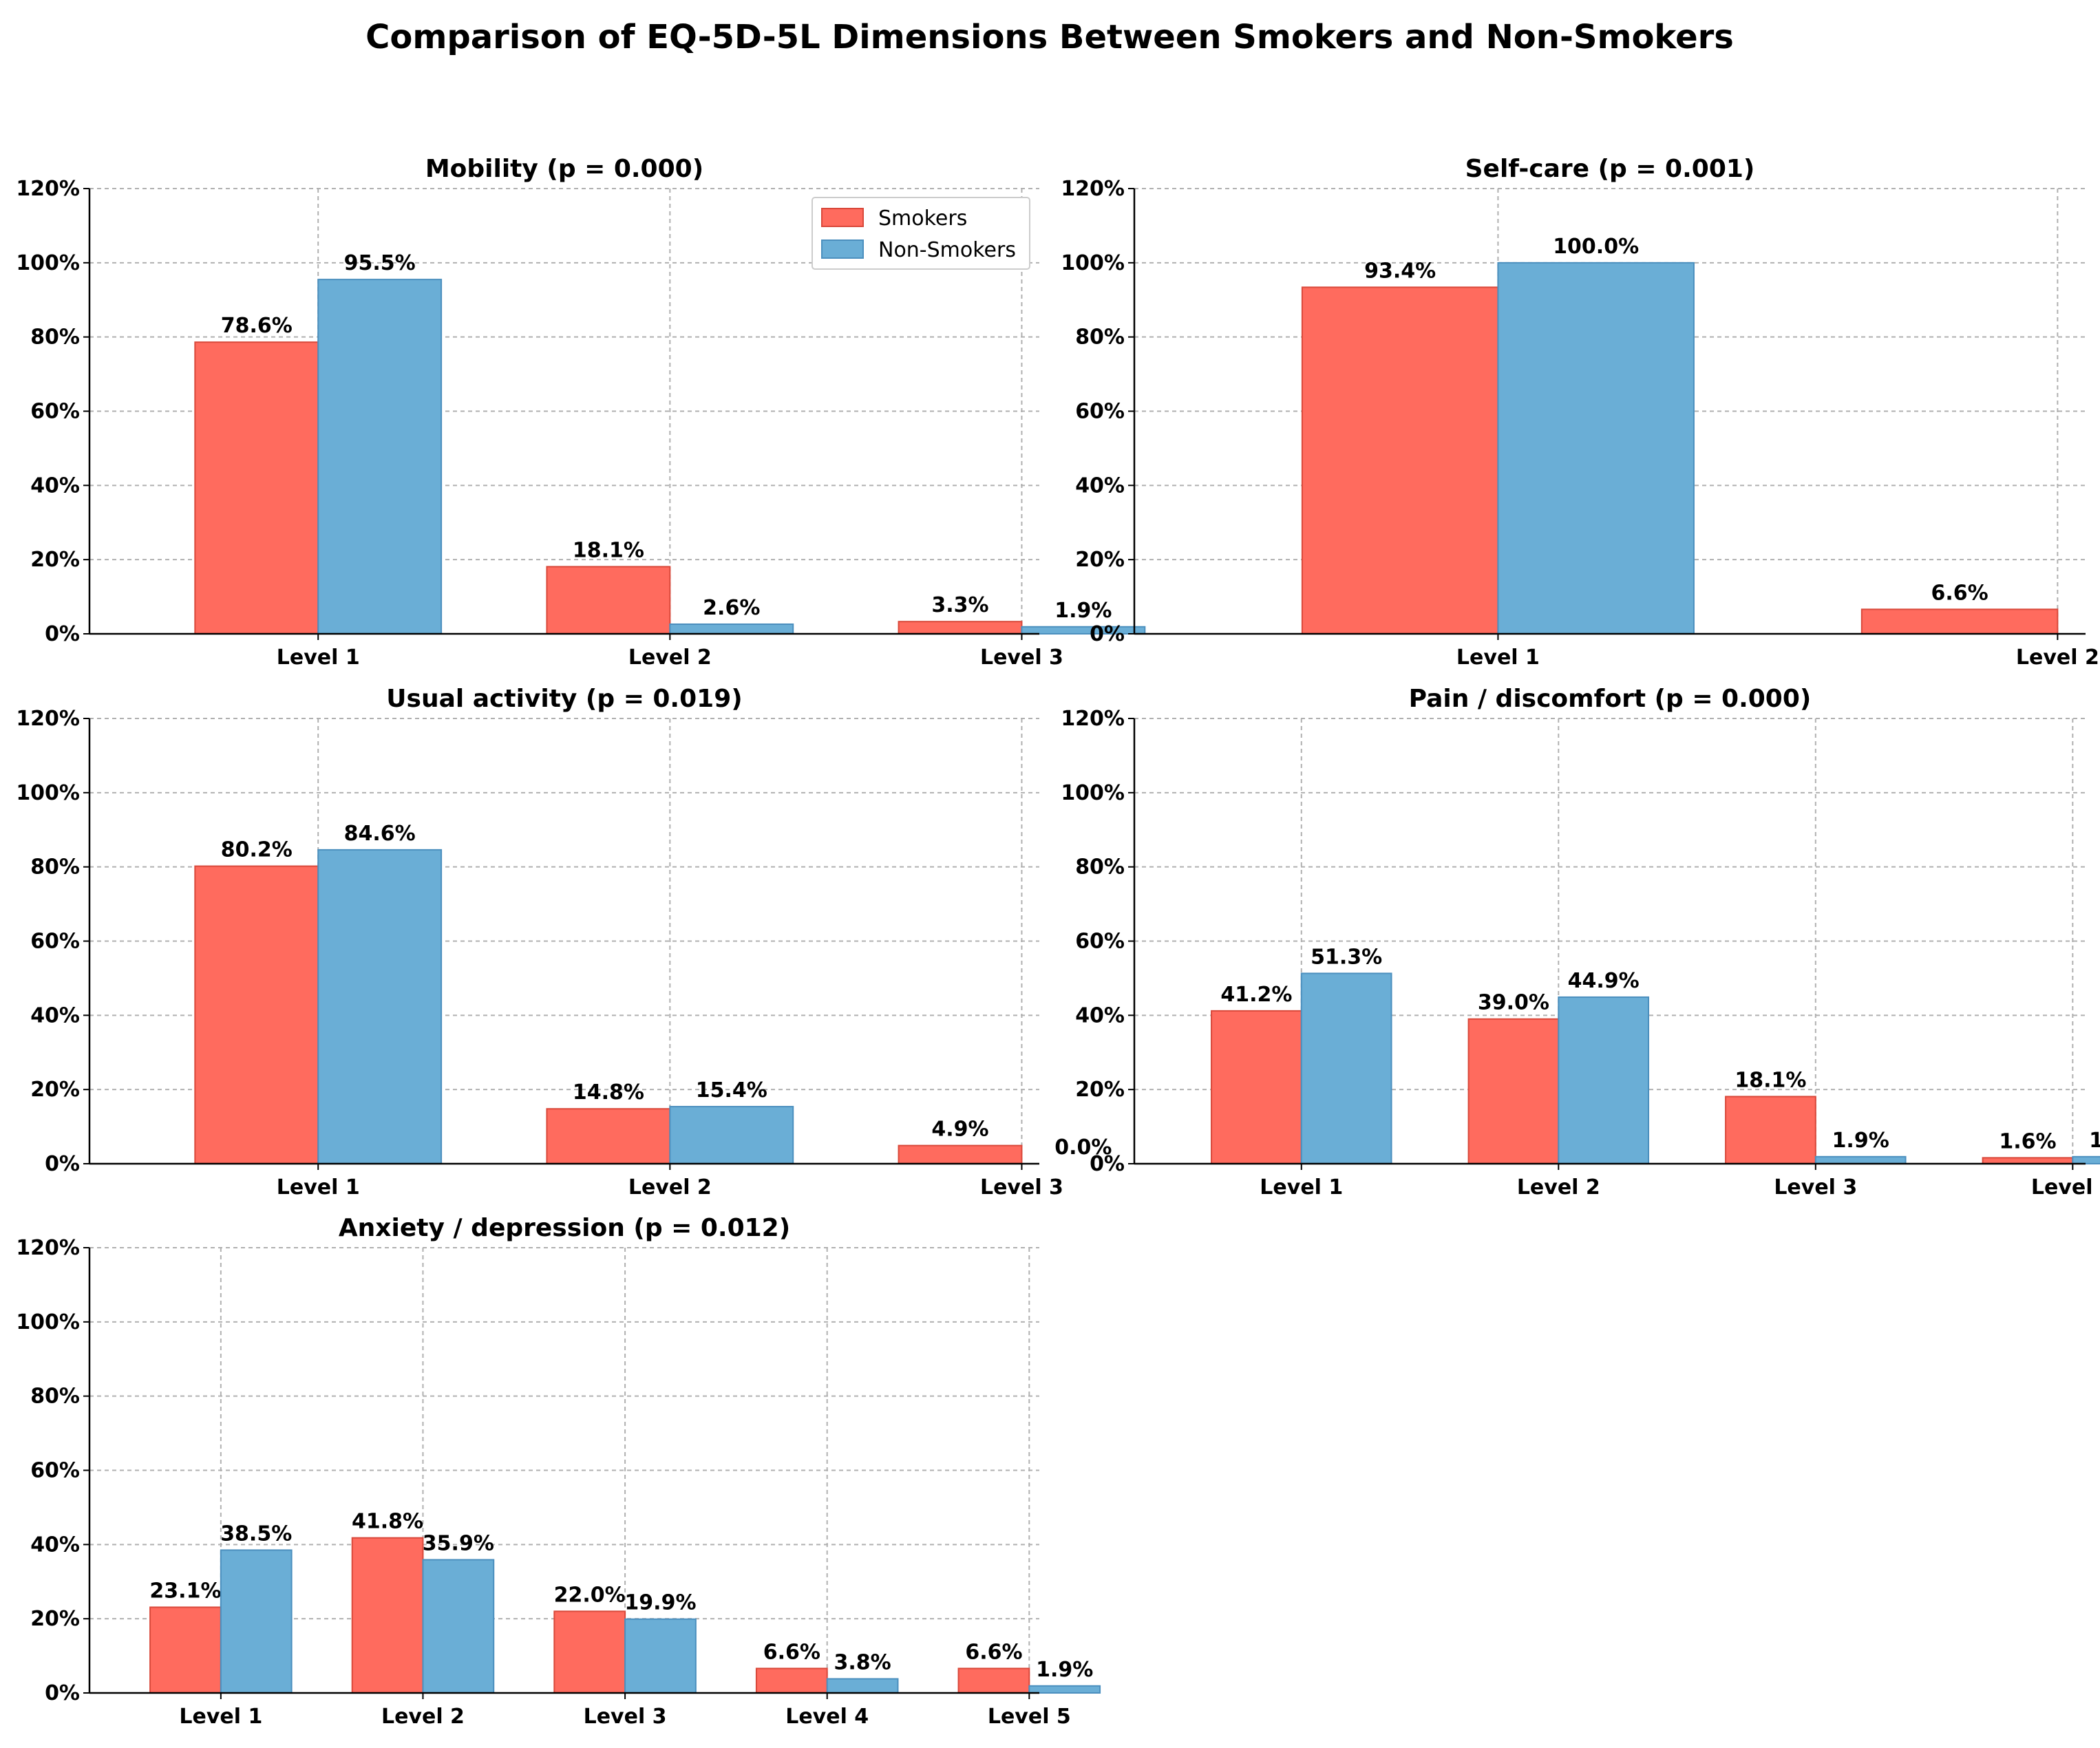 Image resolution: width=2100 pixels, height=1748 pixels. I want to click on data-label-non-smokers: 0.0%, so click(1083, 1148).